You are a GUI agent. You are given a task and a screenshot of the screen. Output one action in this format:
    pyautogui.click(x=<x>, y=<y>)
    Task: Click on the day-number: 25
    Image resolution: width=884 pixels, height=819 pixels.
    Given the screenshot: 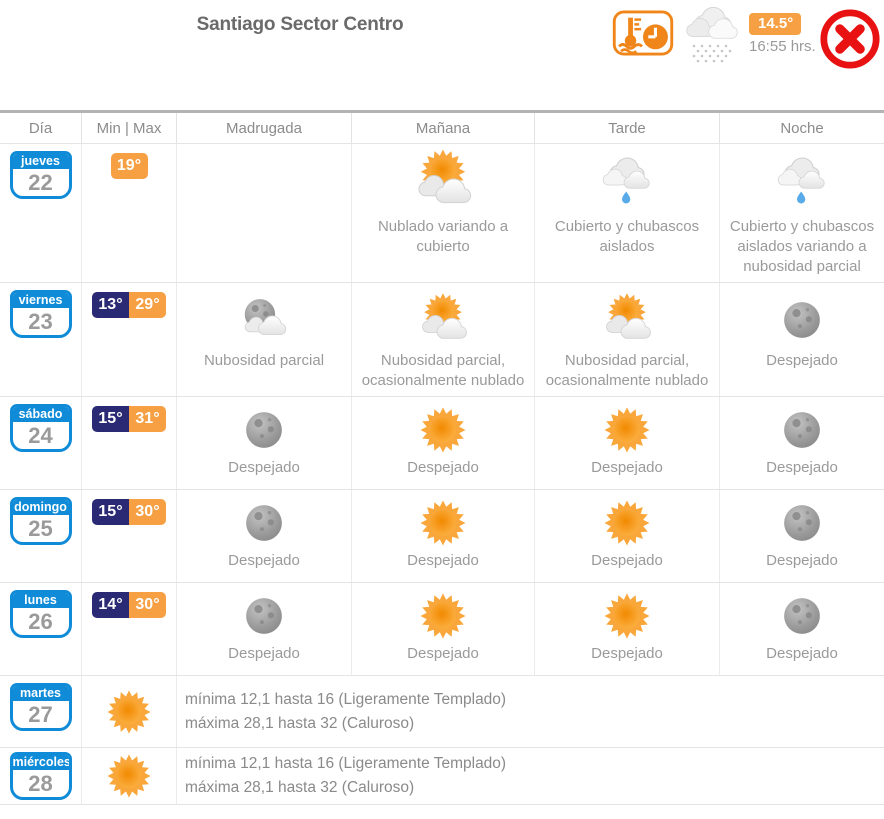 What is the action you would take?
    pyautogui.click(x=40, y=528)
    